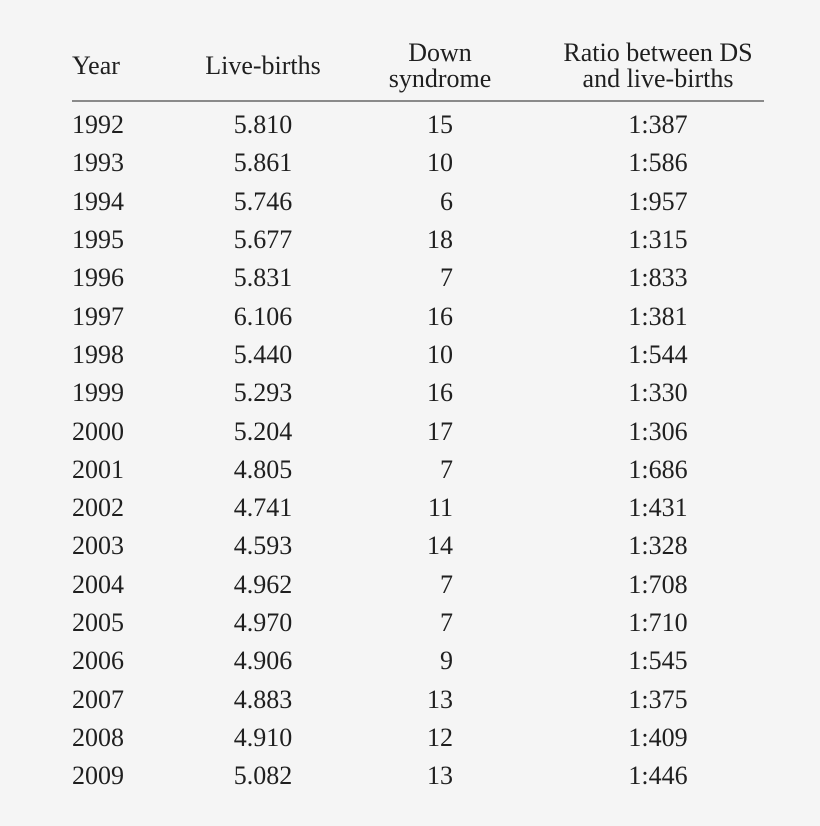 The width and height of the screenshot is (820, 826). What do you see at coordinates (263, 201) in the screenshot?
I see `live-births-cell: 5.746` at bounding box center [263, 201].